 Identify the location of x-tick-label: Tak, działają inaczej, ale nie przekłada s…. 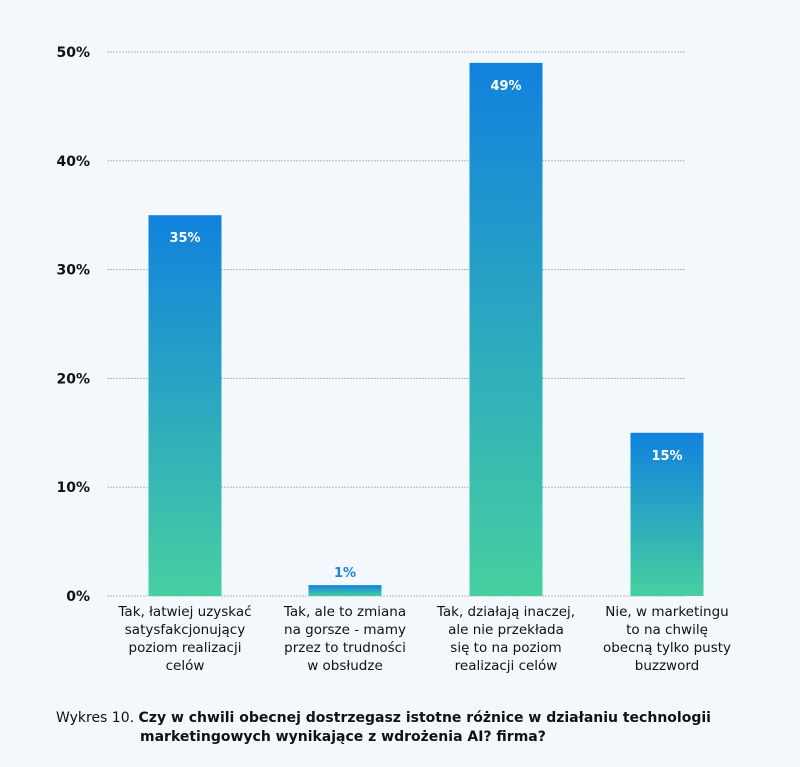
(506, 639).